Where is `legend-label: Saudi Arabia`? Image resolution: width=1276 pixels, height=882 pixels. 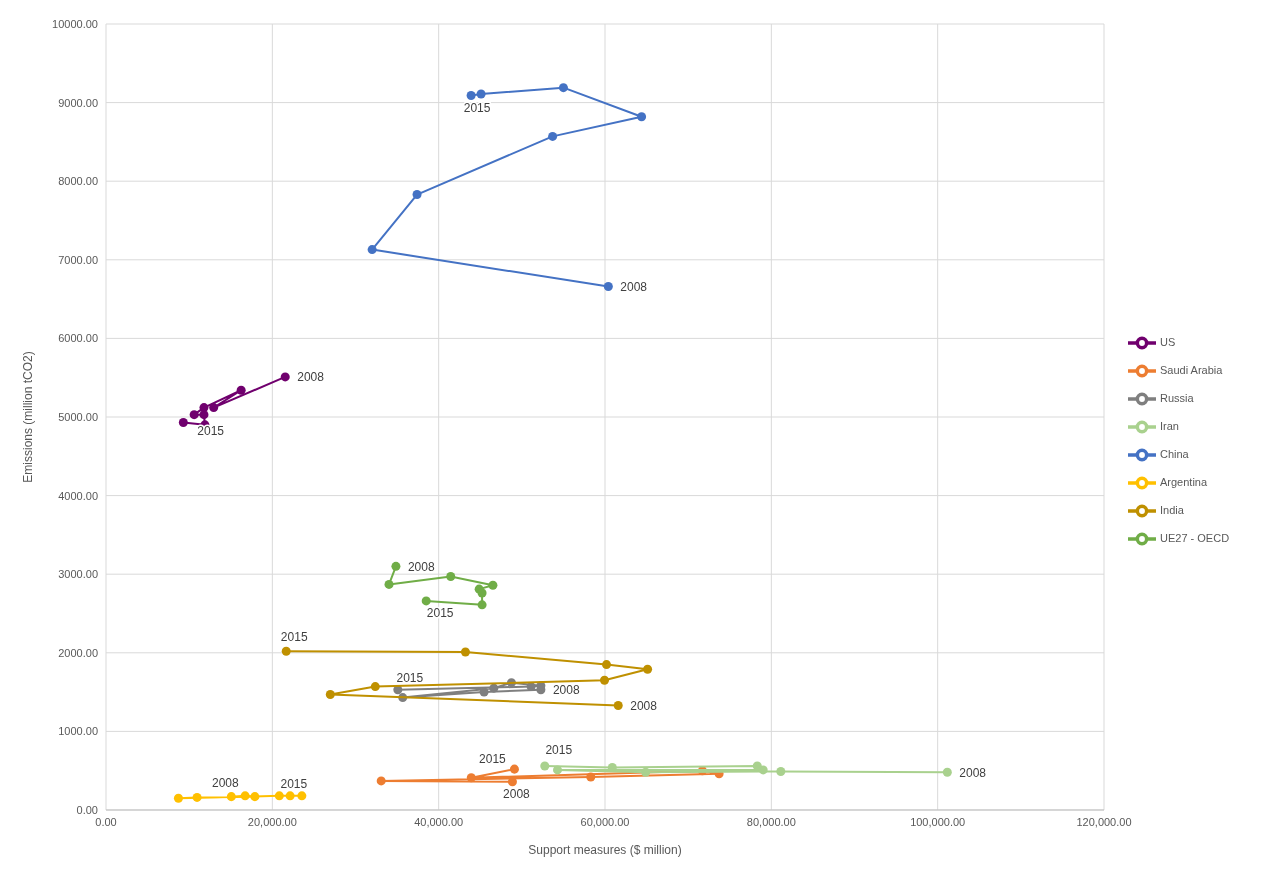
legend-label: Saudi Arabia is located at coordinates (1191, 369).